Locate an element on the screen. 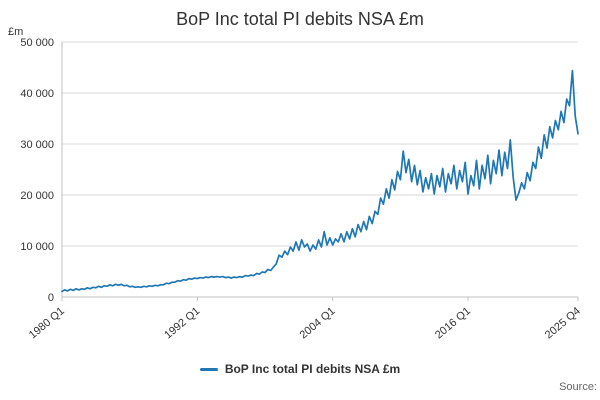  y-tick-label: 50 000 is located at coordinates (37, 43).